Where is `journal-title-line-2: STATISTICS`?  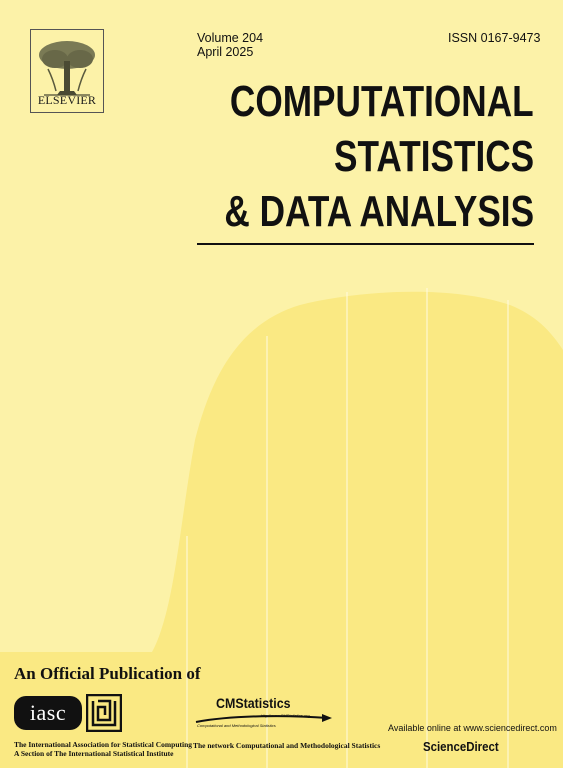
journal-title-line-2: STATISTICS is located at coordinates (433, 156).